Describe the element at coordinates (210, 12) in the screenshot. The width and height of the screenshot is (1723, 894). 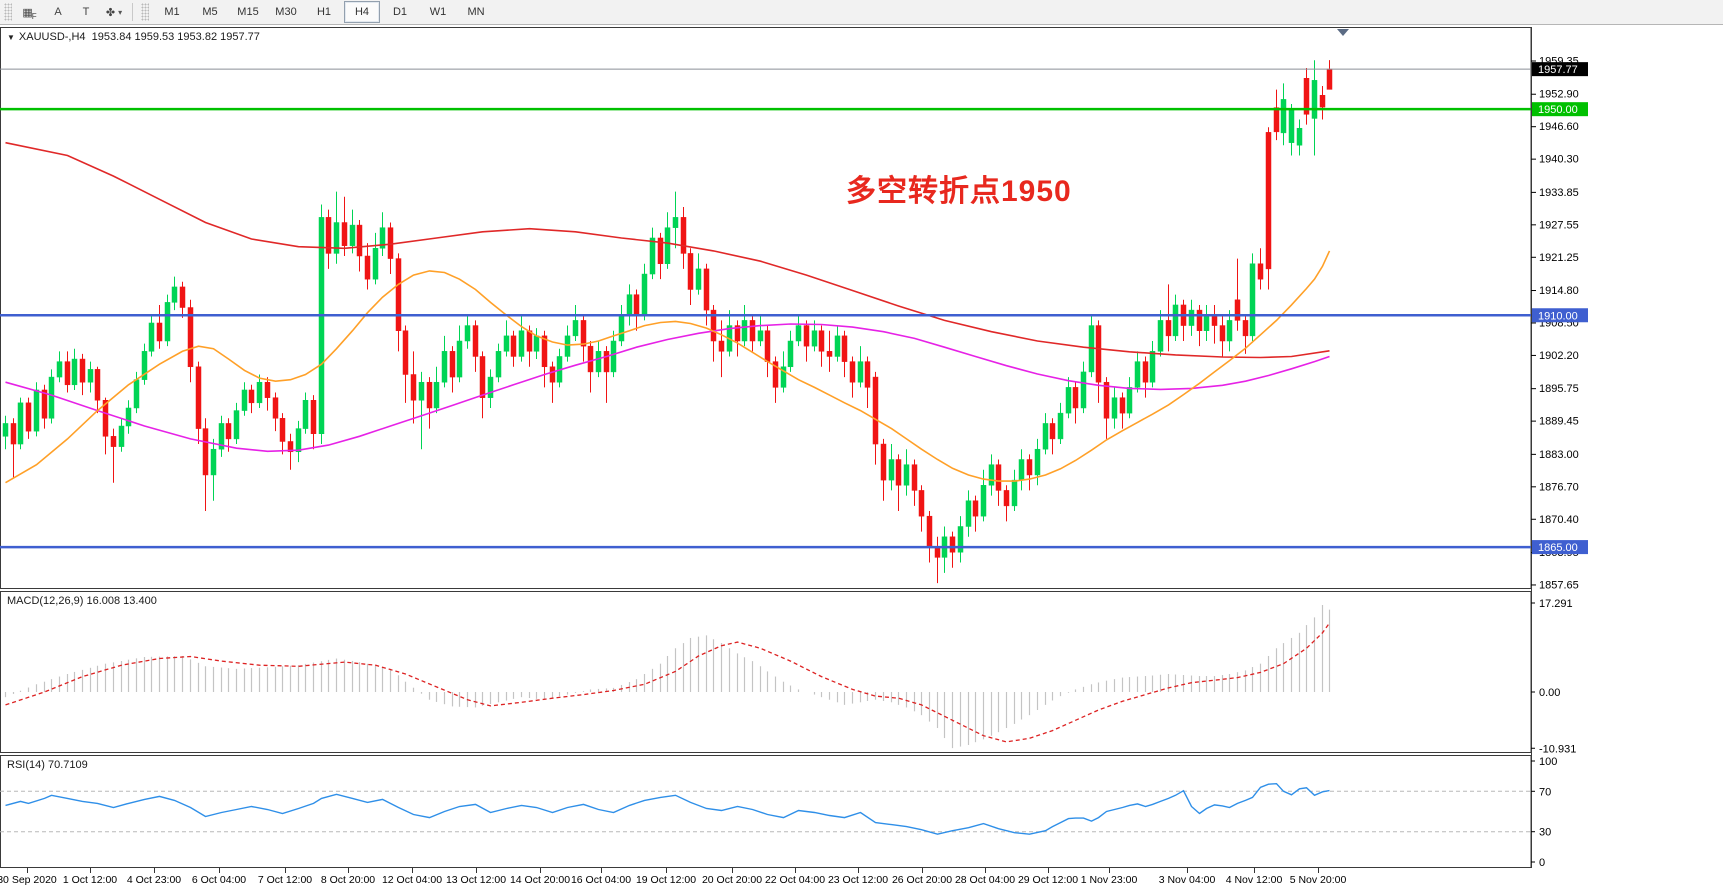
I see `timeframe-button-m5: M5` at that location.